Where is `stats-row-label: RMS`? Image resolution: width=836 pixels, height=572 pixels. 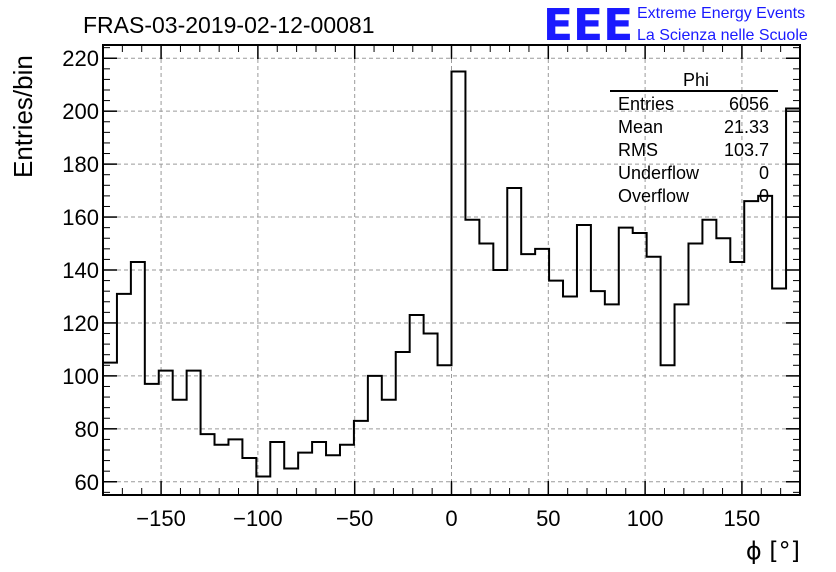
stats-row-label: RMS is located at coordinates (638, 150).